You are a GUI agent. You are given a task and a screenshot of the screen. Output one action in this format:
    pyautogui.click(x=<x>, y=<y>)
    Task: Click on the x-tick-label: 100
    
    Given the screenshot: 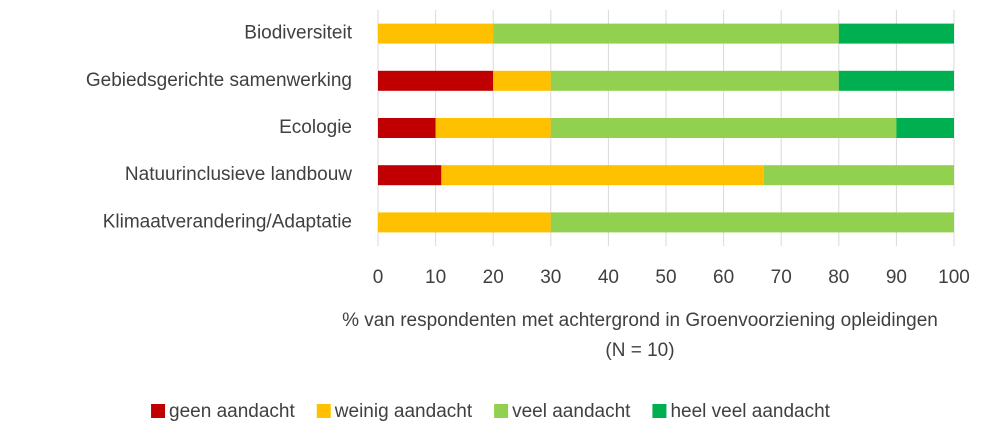 What is the action you would take?
    pyautogui.click(x=954, y=277)
    